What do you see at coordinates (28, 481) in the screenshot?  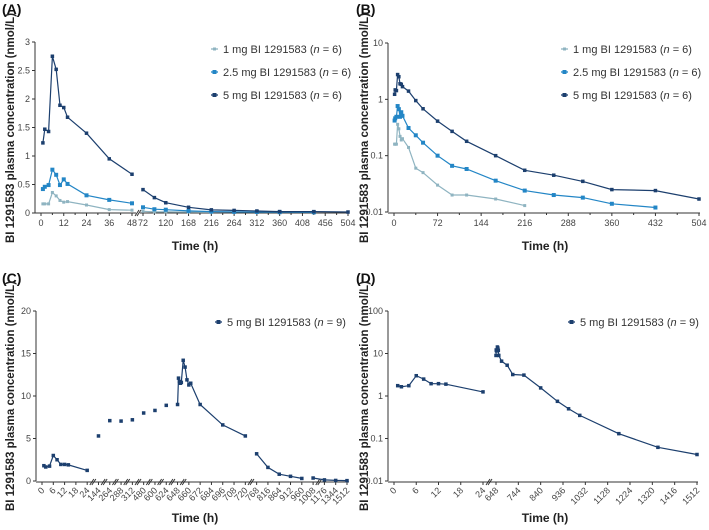 I see `y-tick-label: 0` at bounding box center [28, 481].